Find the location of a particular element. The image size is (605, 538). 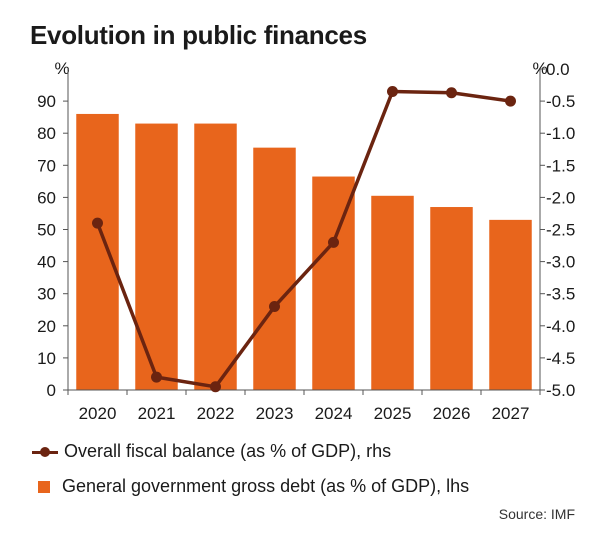

left-axis-unit: % is located at coordinates (61, 68).